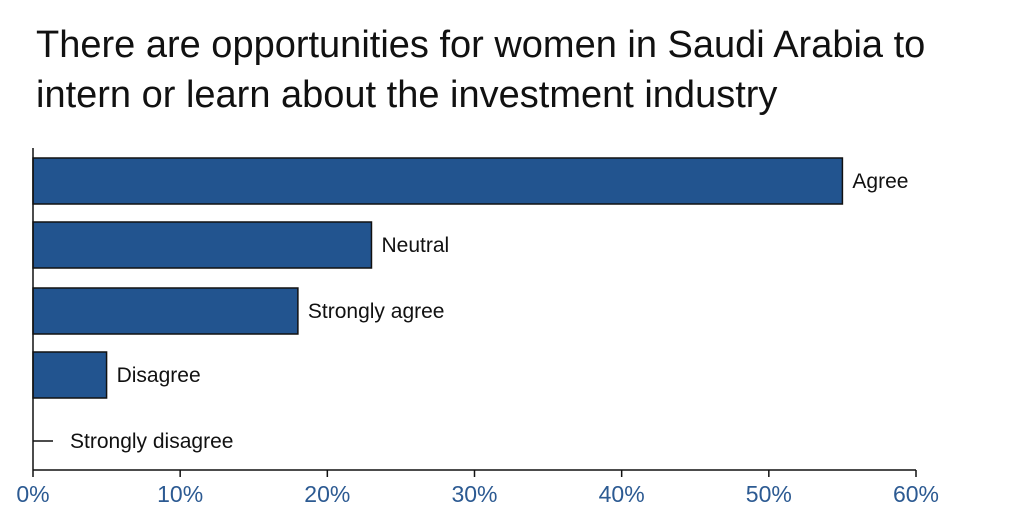 The image size is (1024, 513). Describe the element at coordinates (159, 375) in the screenshot. I see `bar-label-disagree: Disagree` at that location.